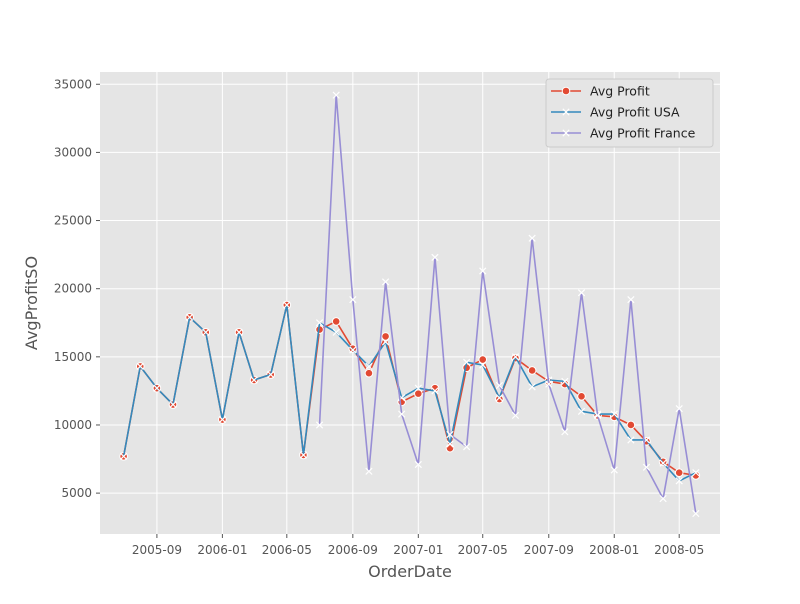 The image size is (800, 604). Describe the element at coordinates (549, 550) in the screenshot. I see `x-tick-label: 2007-09` at that location.